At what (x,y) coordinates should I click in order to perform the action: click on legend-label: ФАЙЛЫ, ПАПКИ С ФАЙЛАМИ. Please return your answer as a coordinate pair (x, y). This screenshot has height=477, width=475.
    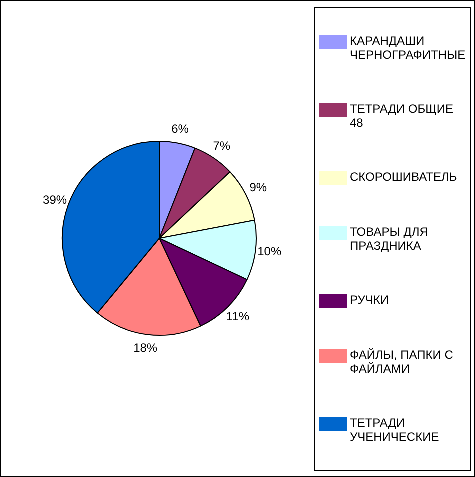
    Looking at the image, I should click on (402, 362).